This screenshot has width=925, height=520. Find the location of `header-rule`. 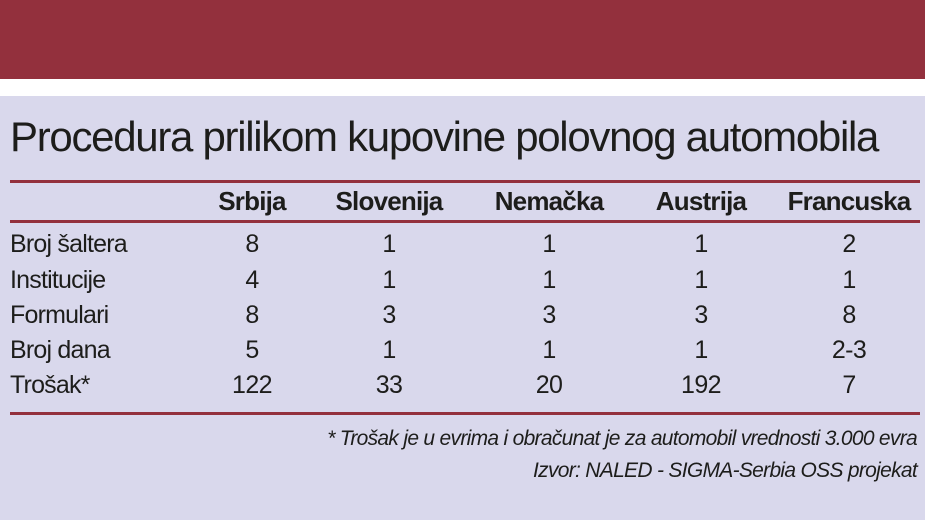

header-rule is located at coordinates (465, 221).